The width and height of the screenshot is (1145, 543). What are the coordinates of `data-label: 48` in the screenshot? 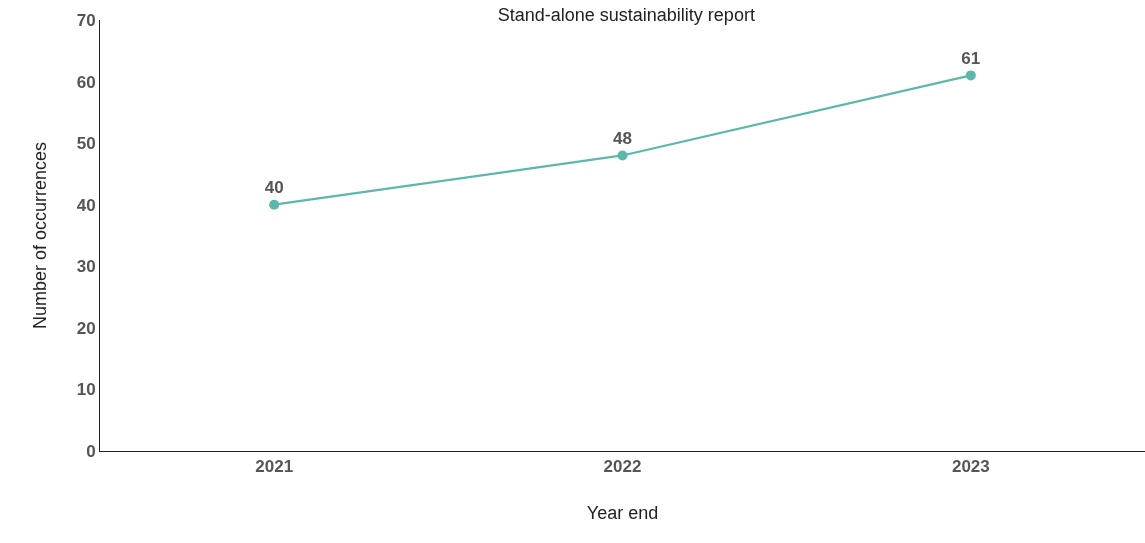 It's located at (622, 138).